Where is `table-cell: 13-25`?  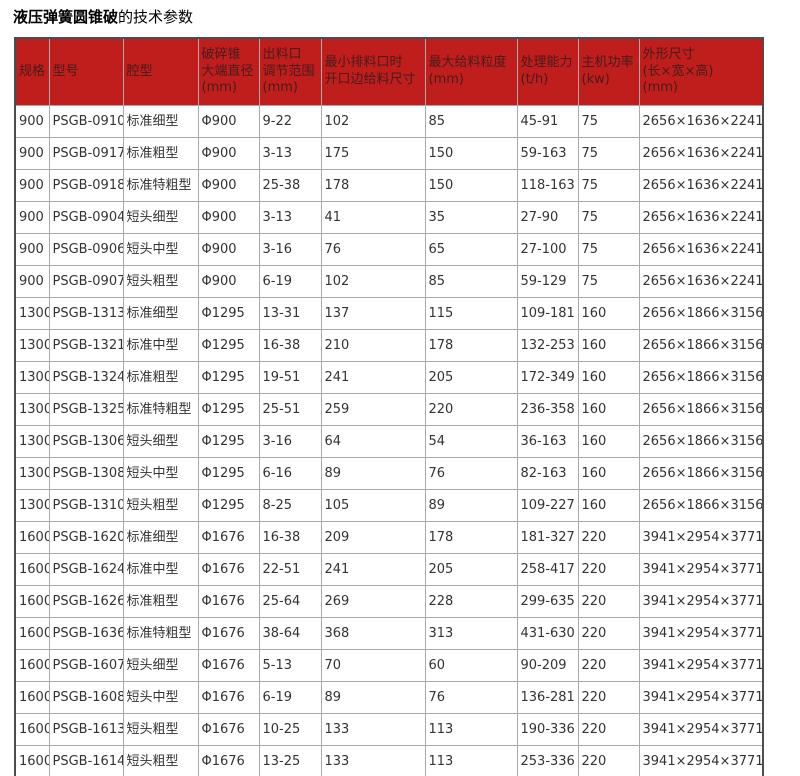 table-cell: 13-25 is located at coordinates (290, 760).